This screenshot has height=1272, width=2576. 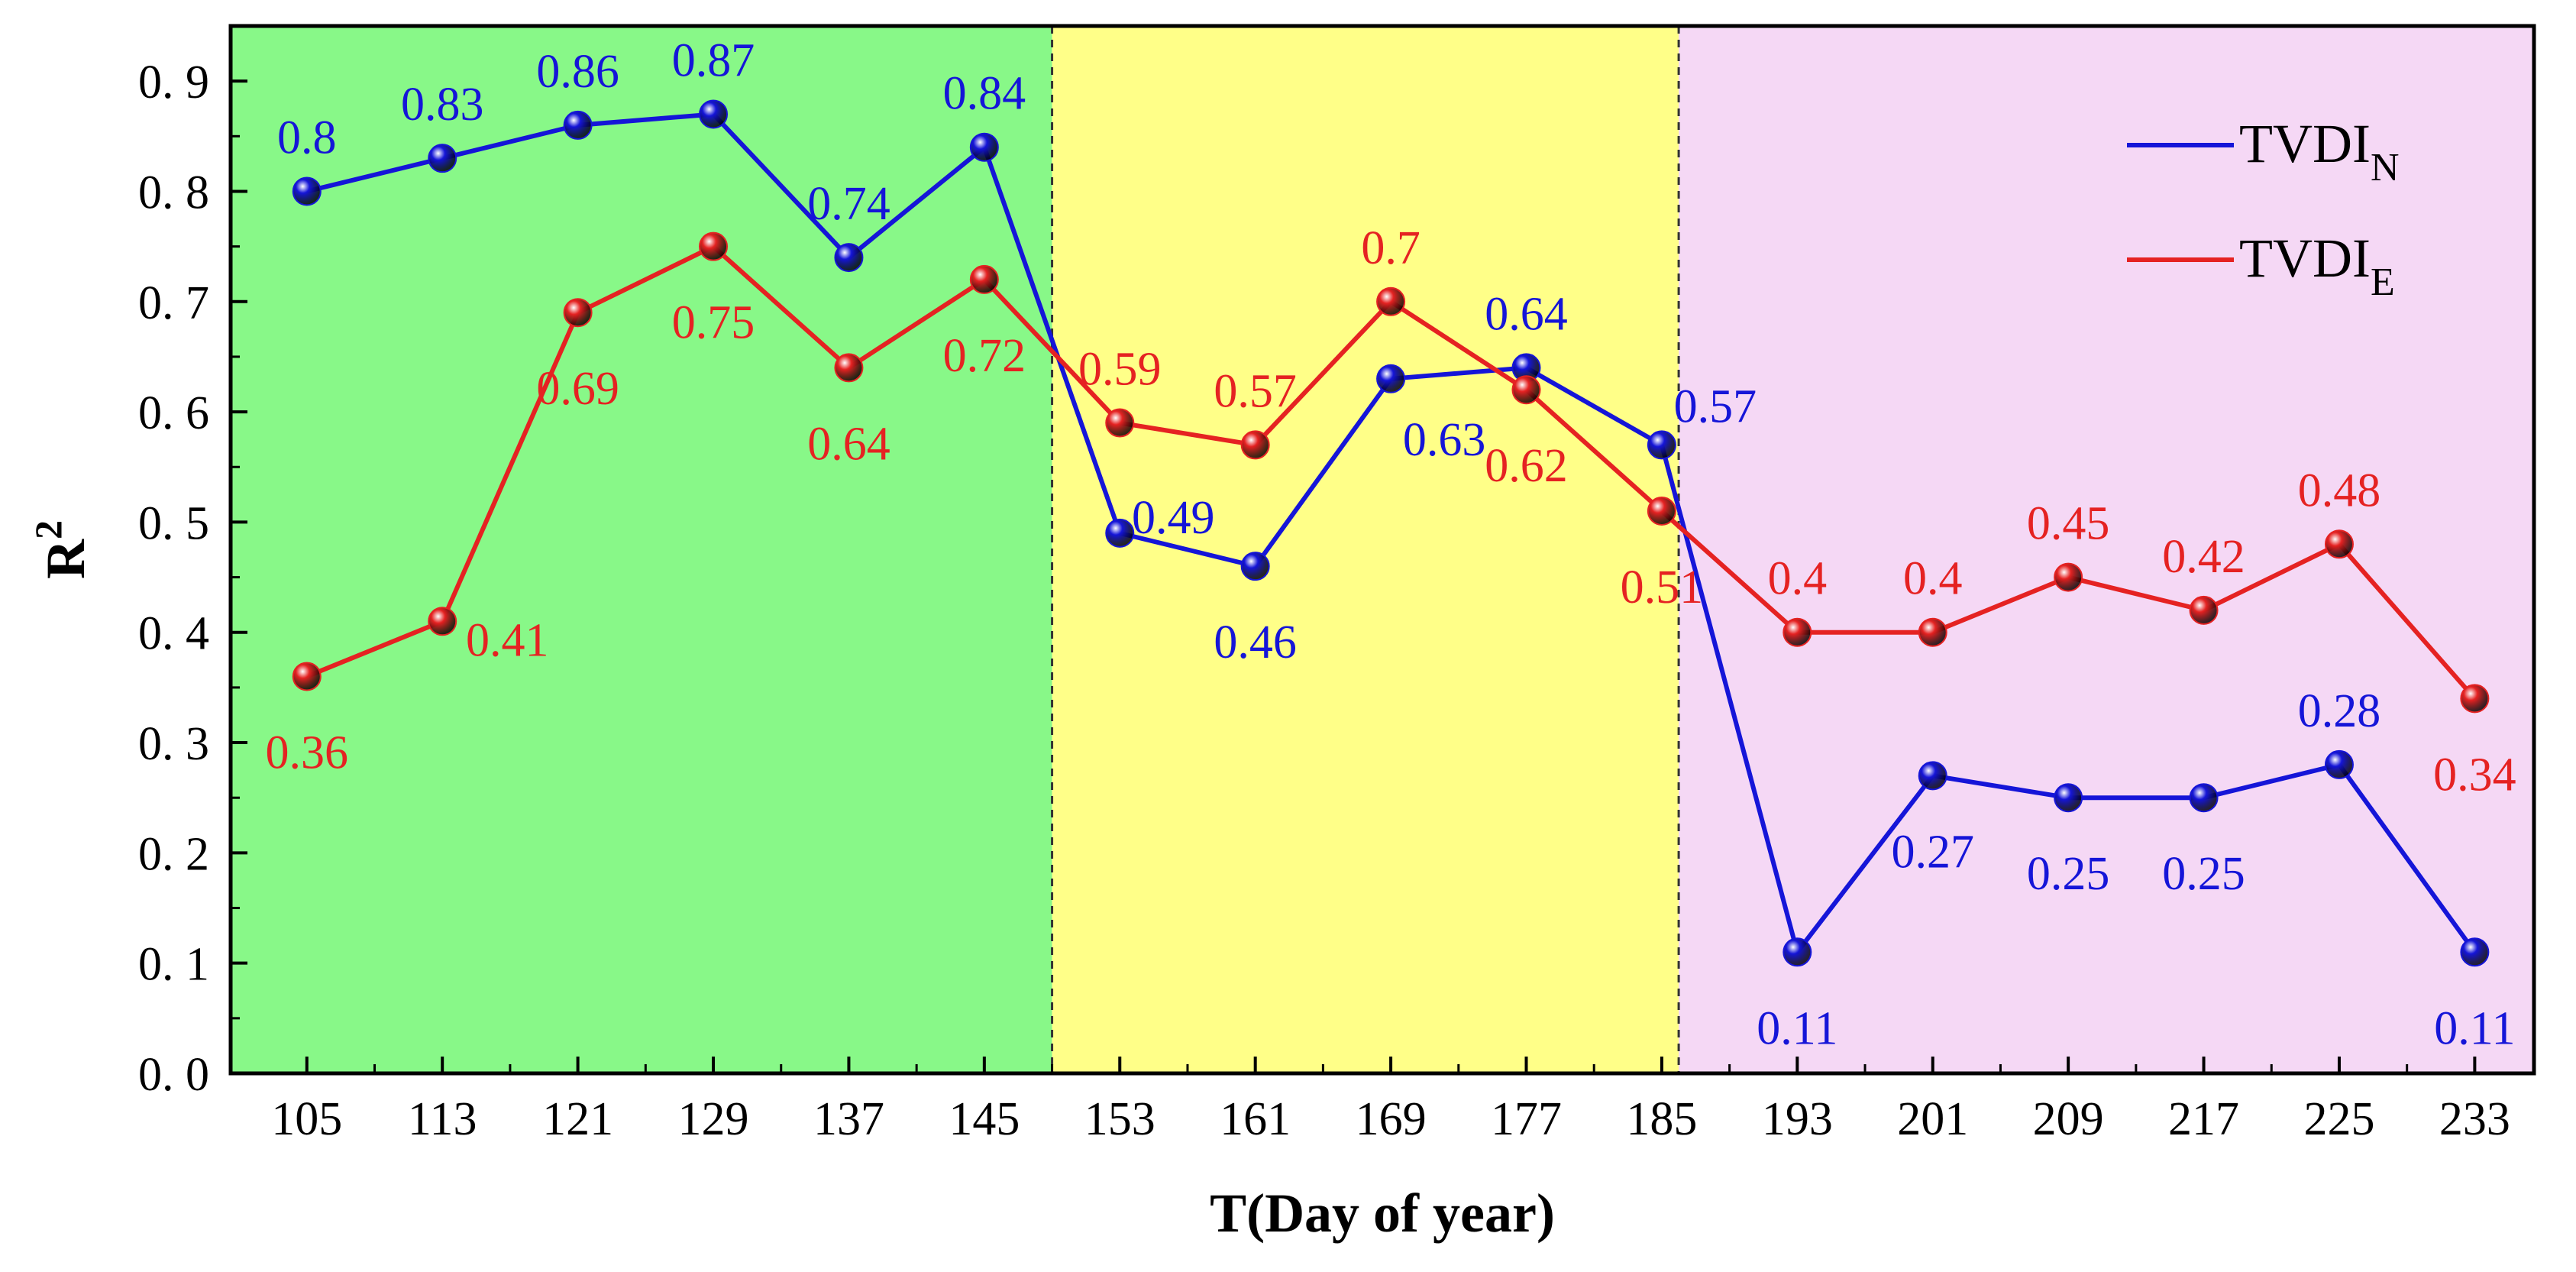 What do you see at coordinates (1526, 466) in the screenshot?
I see `data-label-E: 0.62` at bounding box center [1526, 466].